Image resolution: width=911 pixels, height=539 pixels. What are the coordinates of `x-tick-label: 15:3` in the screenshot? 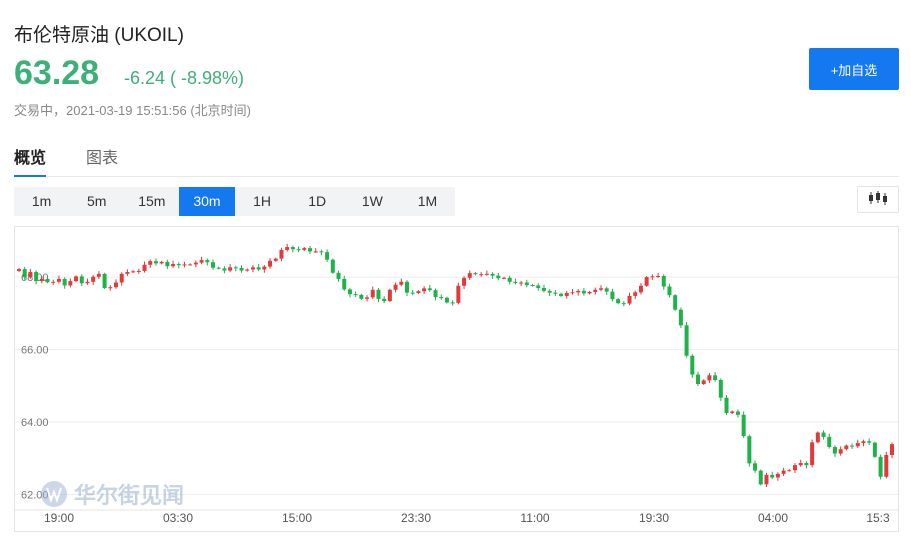 It's located at (878, 518).